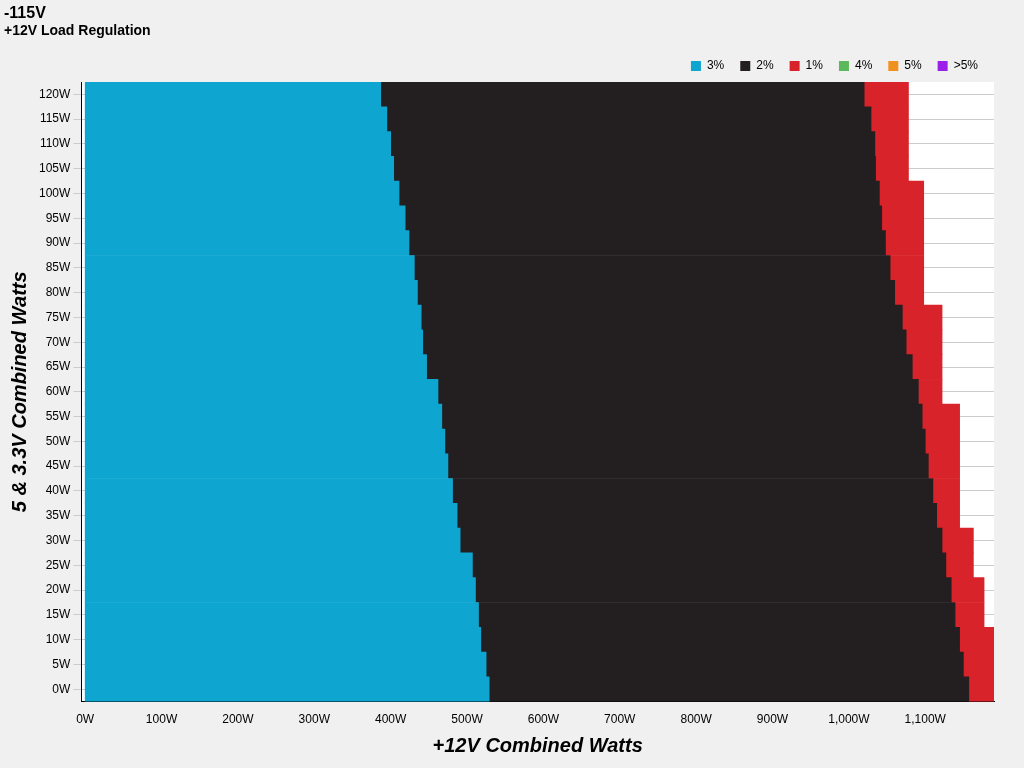  Describe the element at coordinates (314, 719) in the screenshot. I see `x-tick-label: 300W` at that location.